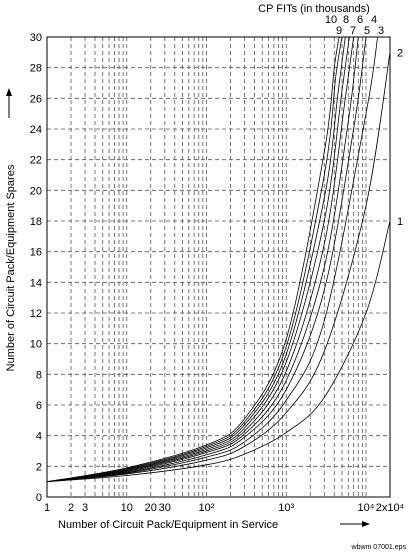 The width and height of the screenshot is (412, 553). Describe the element at coordinates (390, 508) in the screenshot. I see `x-tick-label: 2x10⁴` at that location.